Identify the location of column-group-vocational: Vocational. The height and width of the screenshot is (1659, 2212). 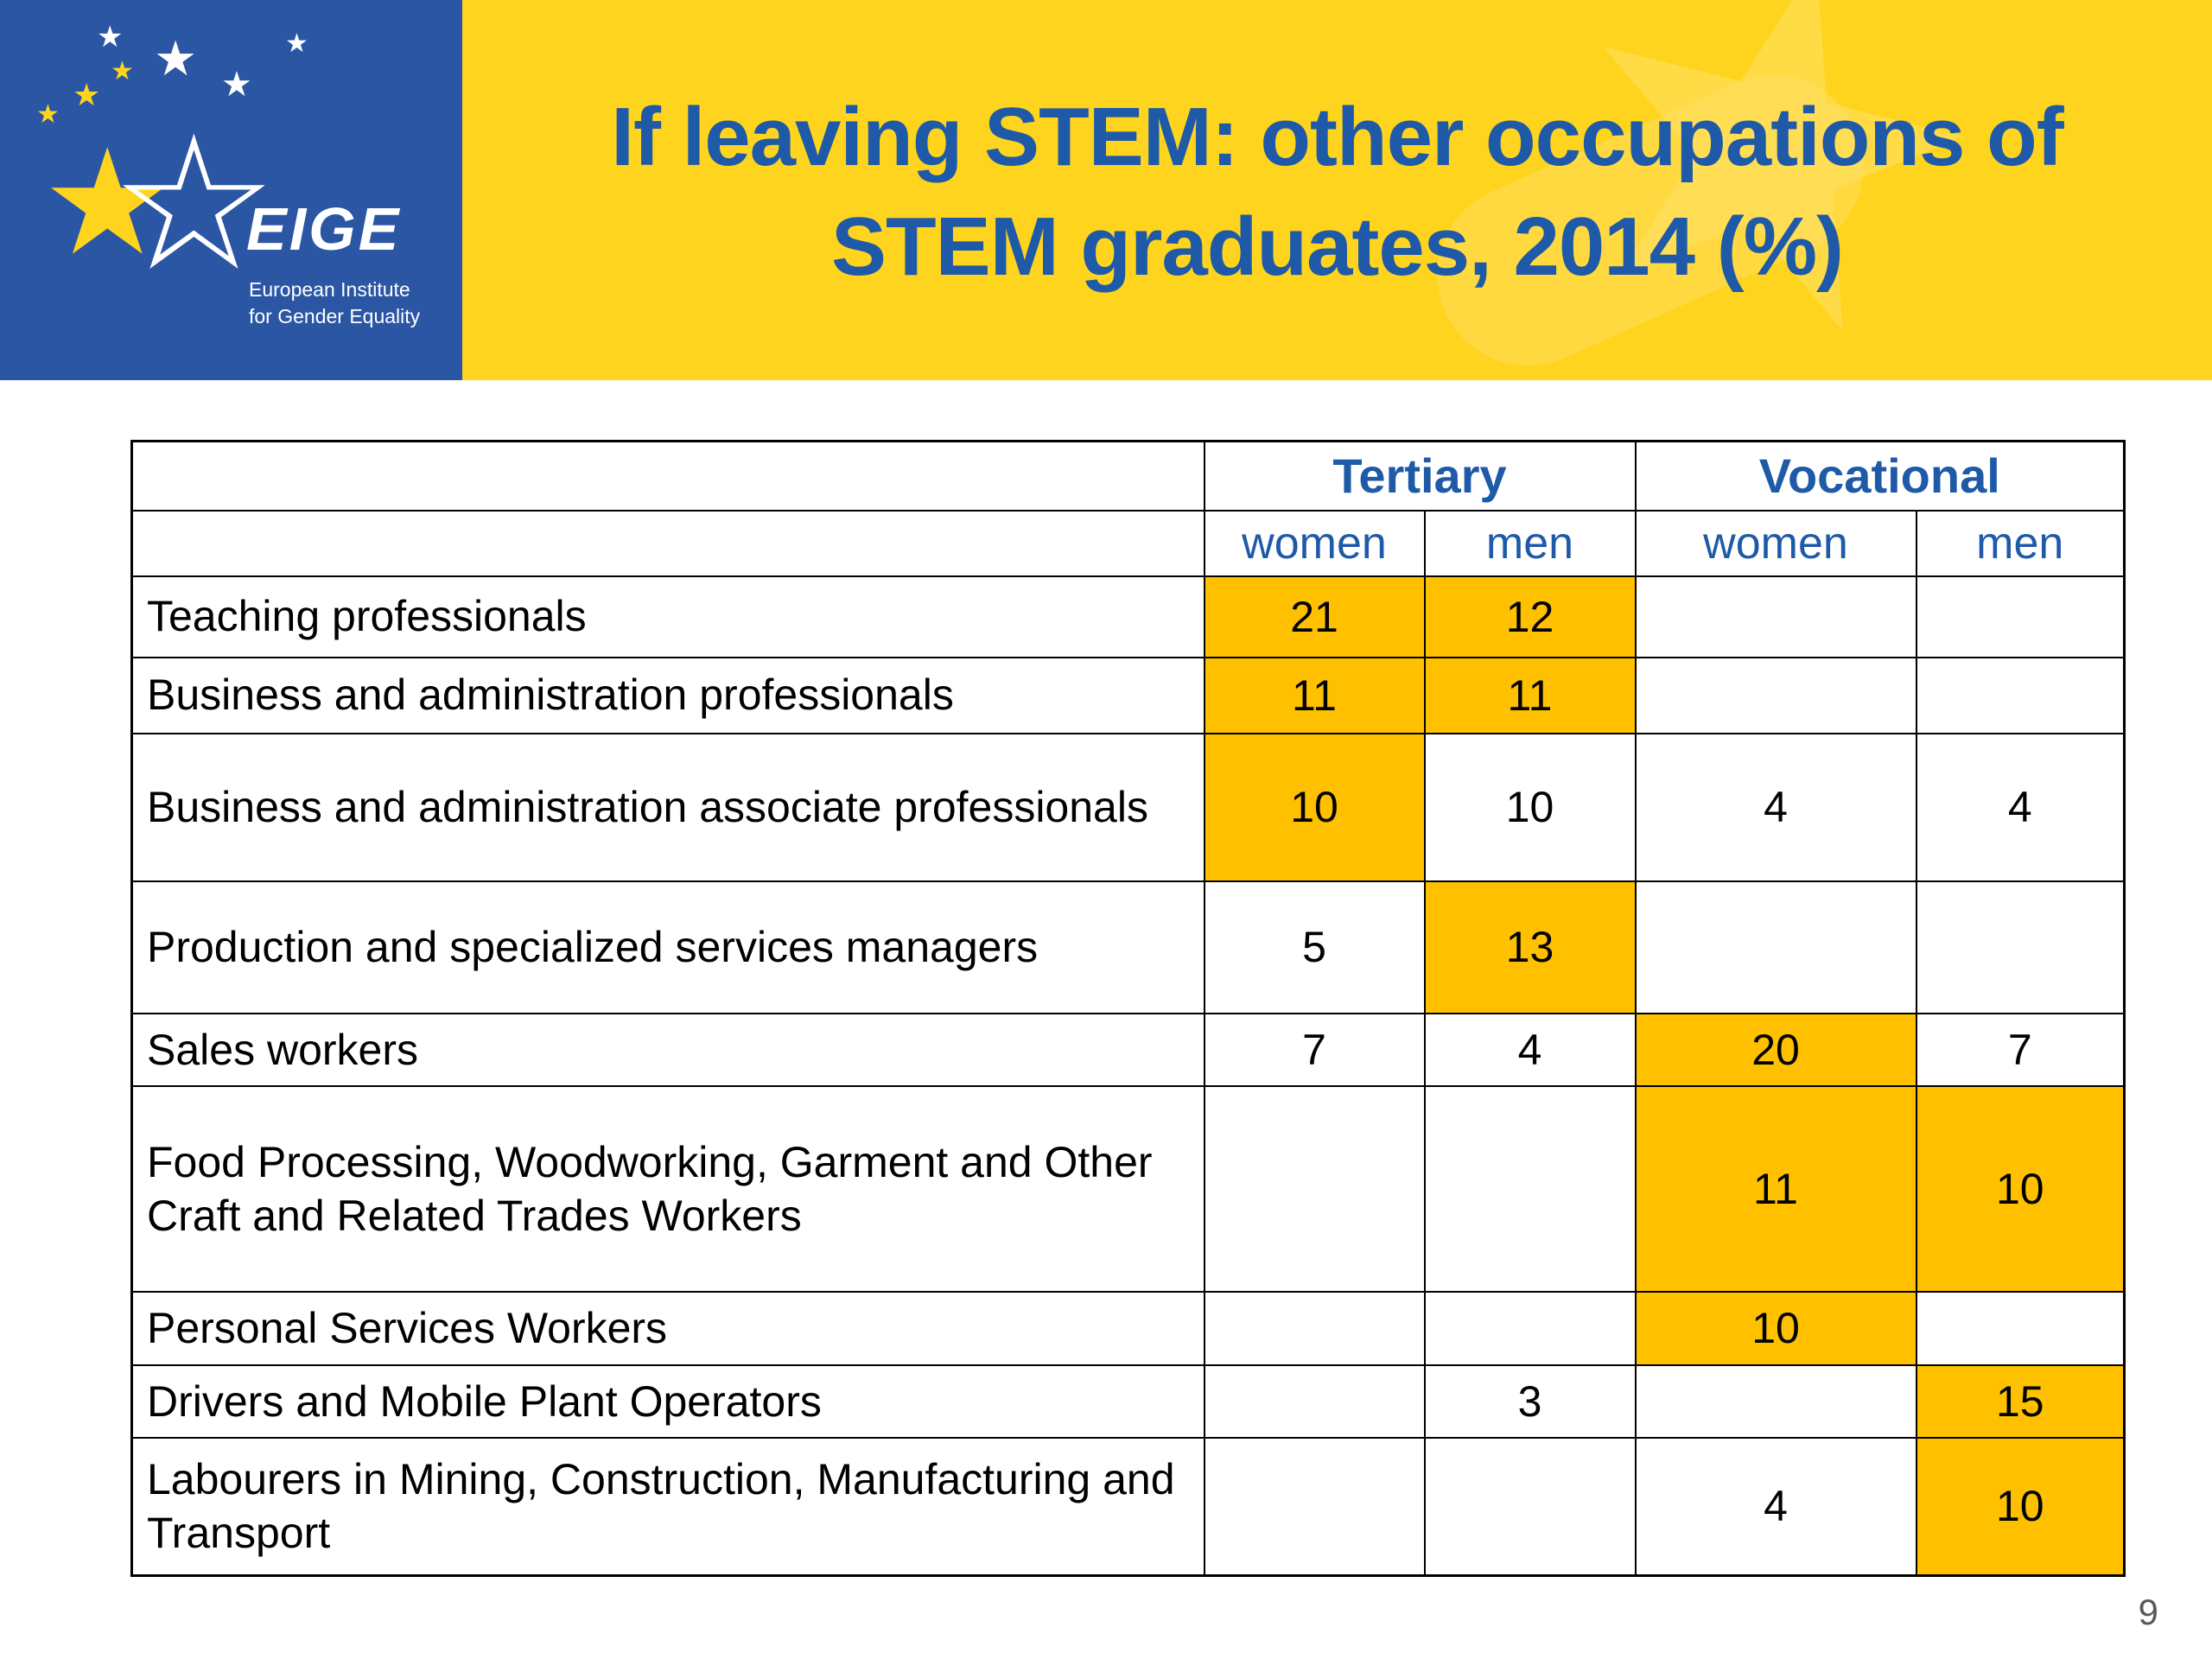
(1880, 476).